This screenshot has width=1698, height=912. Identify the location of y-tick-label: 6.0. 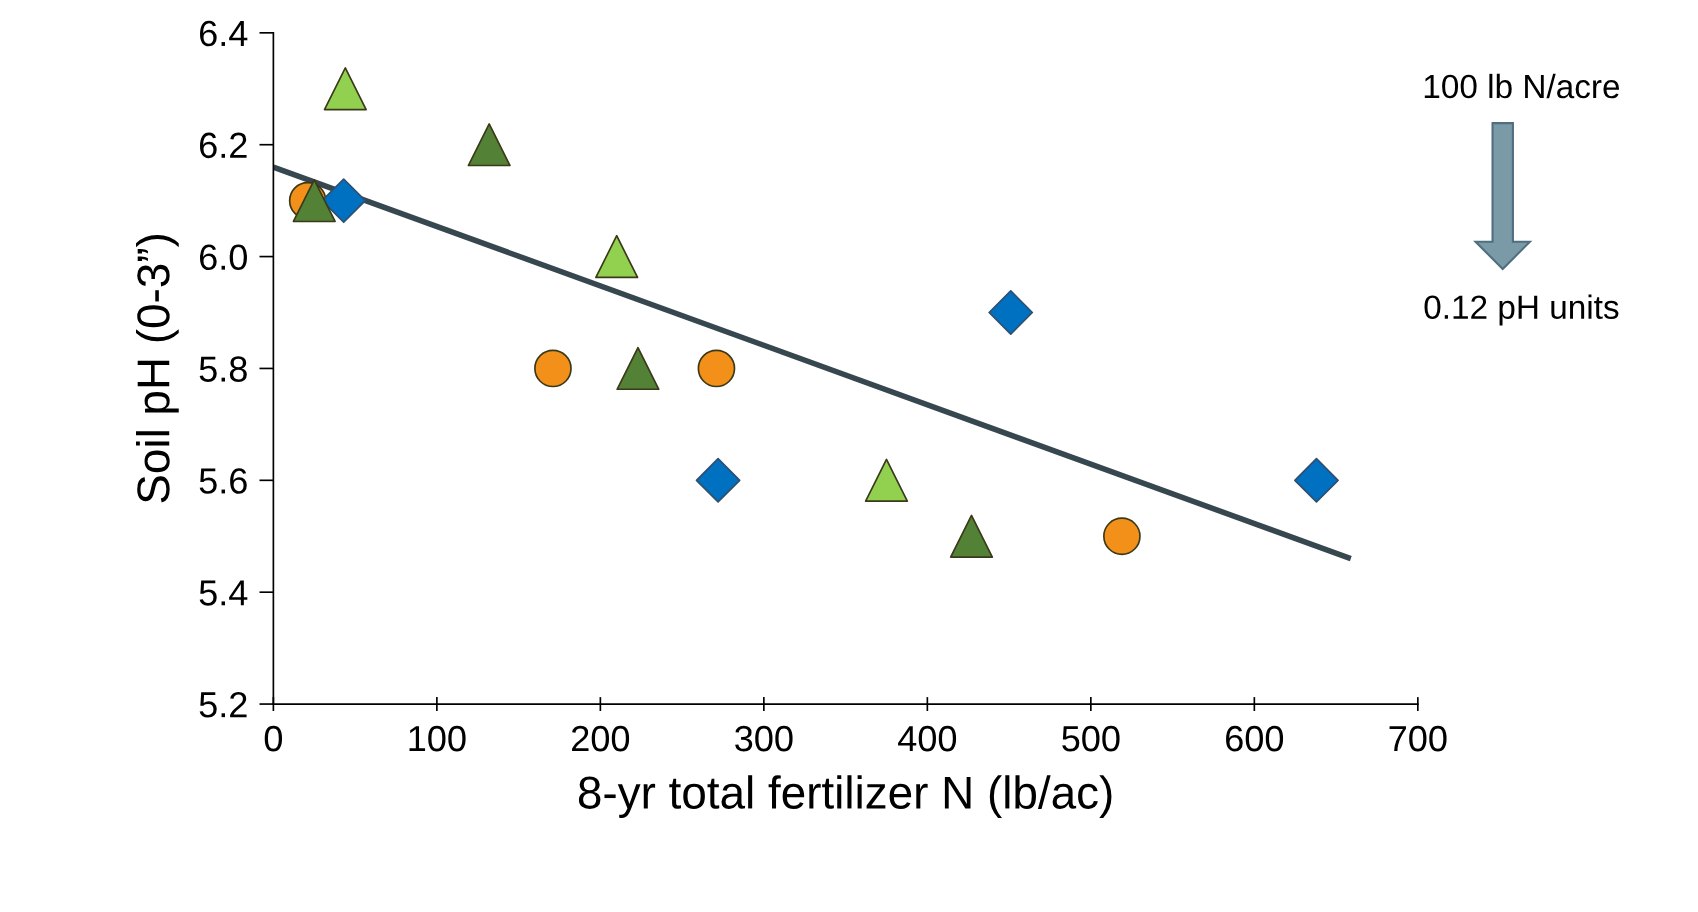
(223, 257).